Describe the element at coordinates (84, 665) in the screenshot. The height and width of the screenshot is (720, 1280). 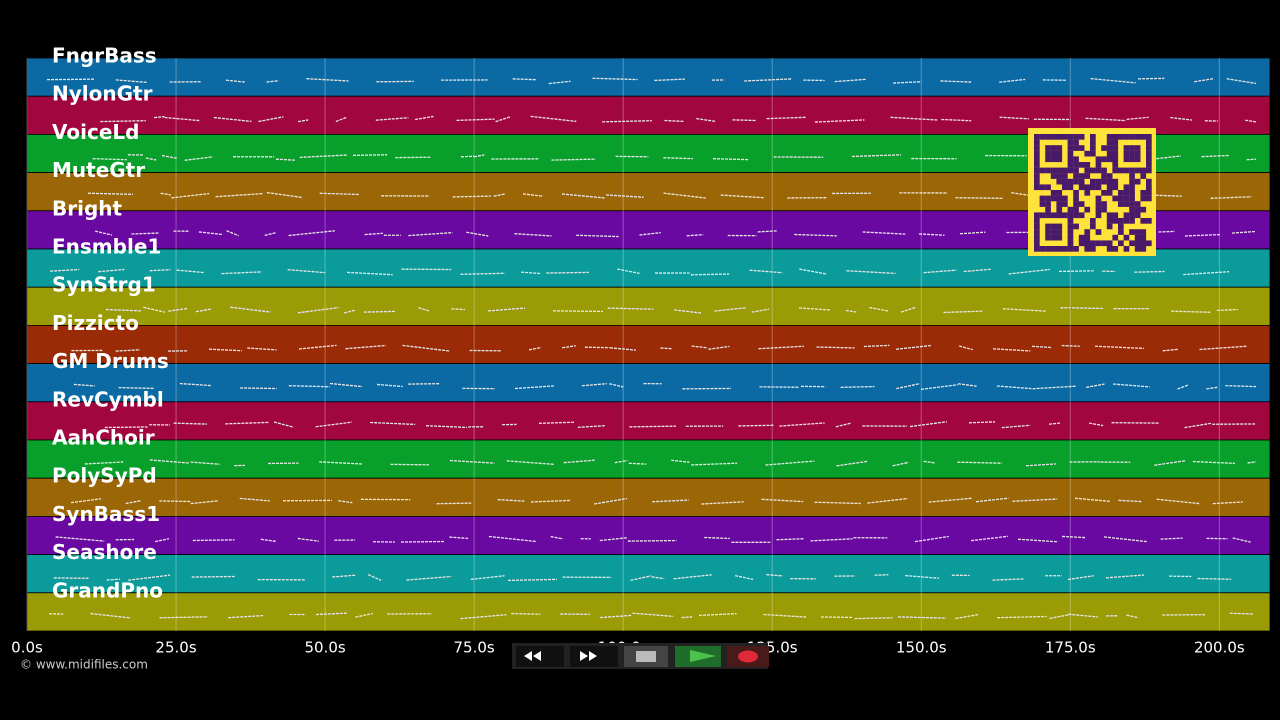
I see `credit: © www.midifiles.com` at that location.